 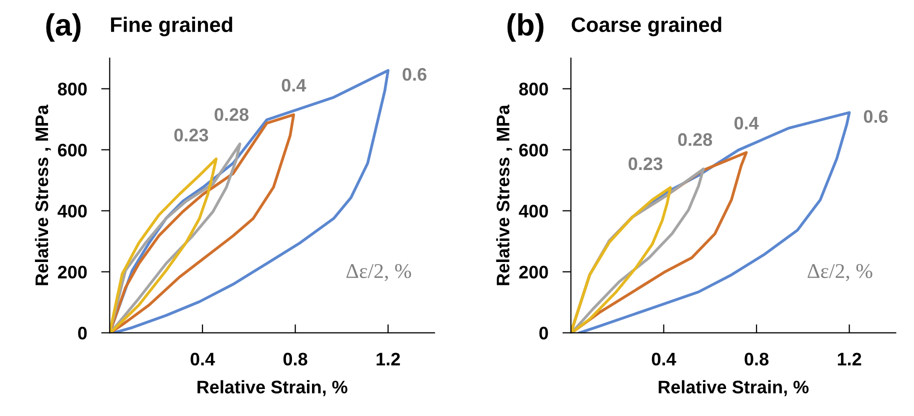 I want to click on chart-subtitle: Coarse grained, so click(x=647, y=26).